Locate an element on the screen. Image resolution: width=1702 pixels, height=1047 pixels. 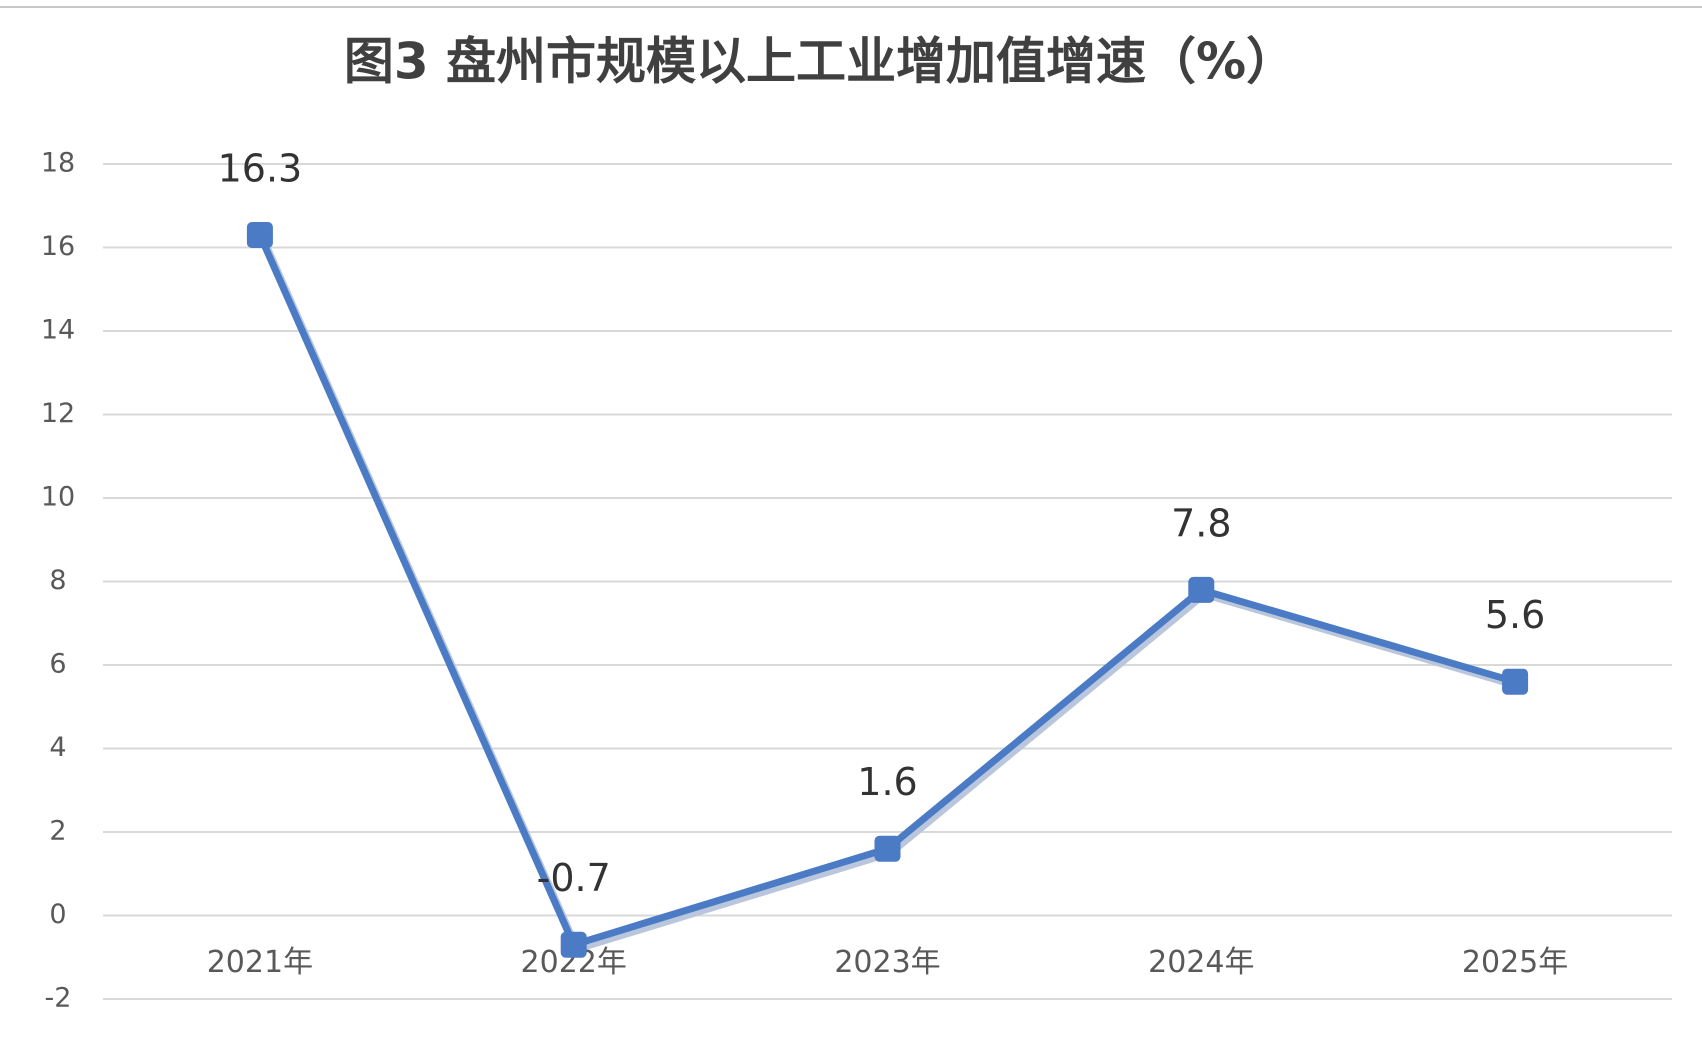
y-tick-label: 12 is located at coordinates (58, 413).